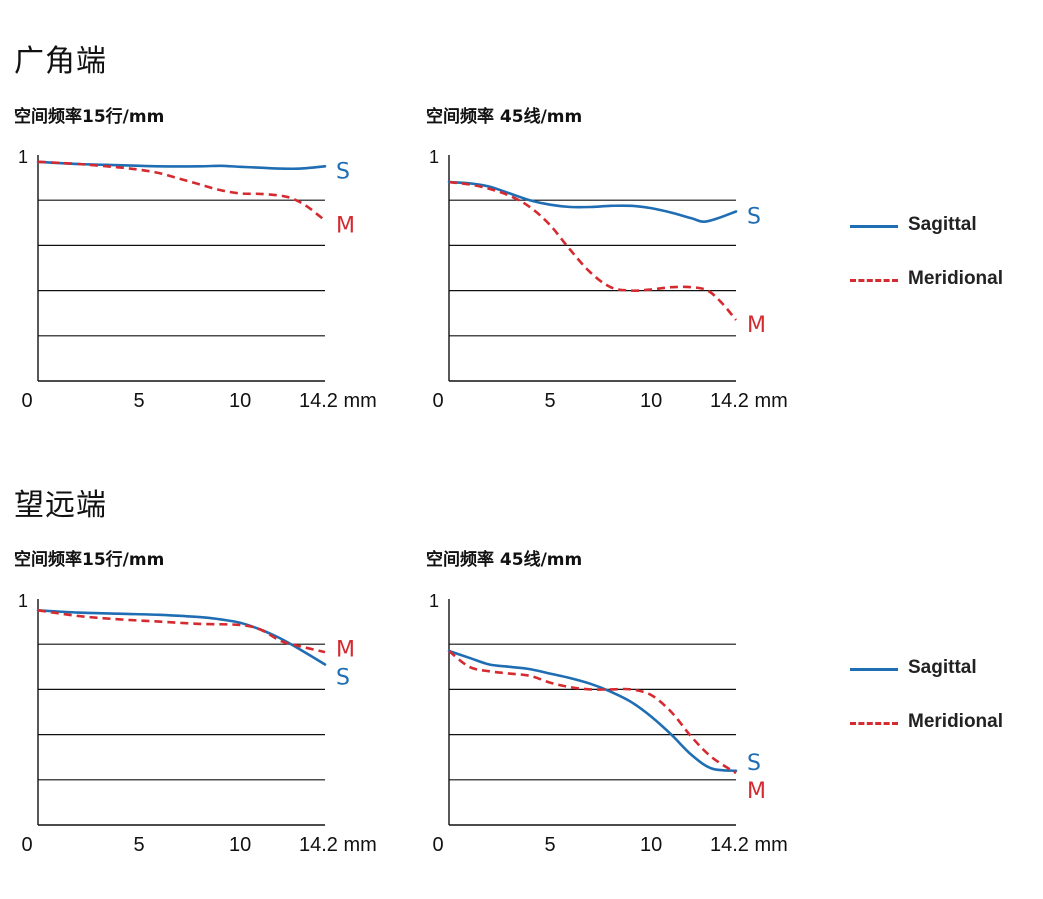  Describe the element at coordinates (504, 117) in the screenshot. I see `chart-title-wide-45: 空间频率 45线/mm` at that location.